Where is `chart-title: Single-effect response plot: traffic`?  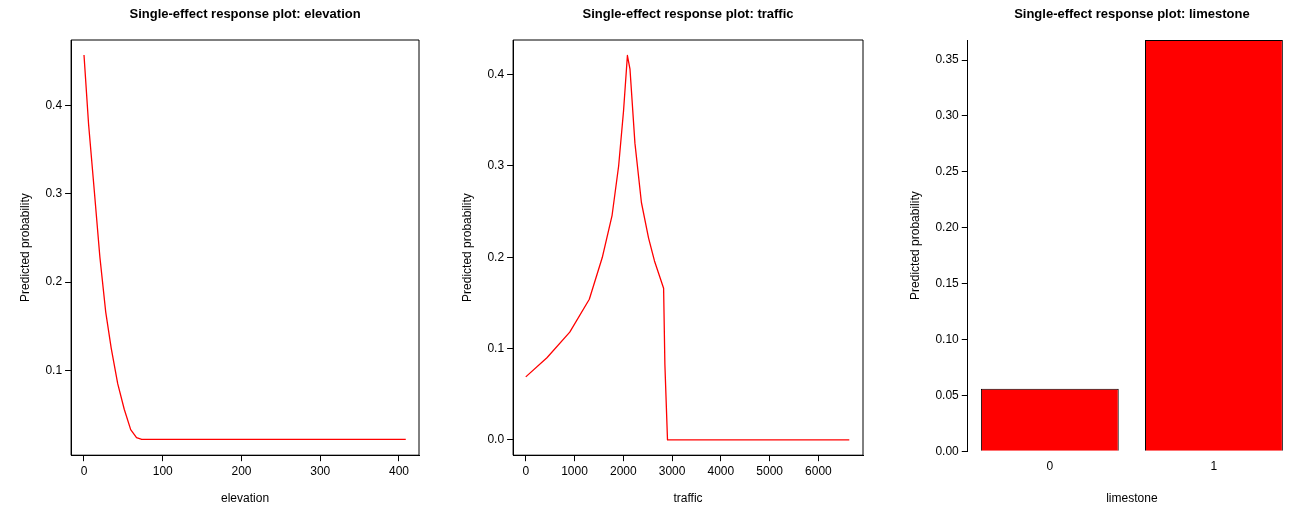 chart-title: Single-effect response plot: traffic is located at coordinates (688, 13).